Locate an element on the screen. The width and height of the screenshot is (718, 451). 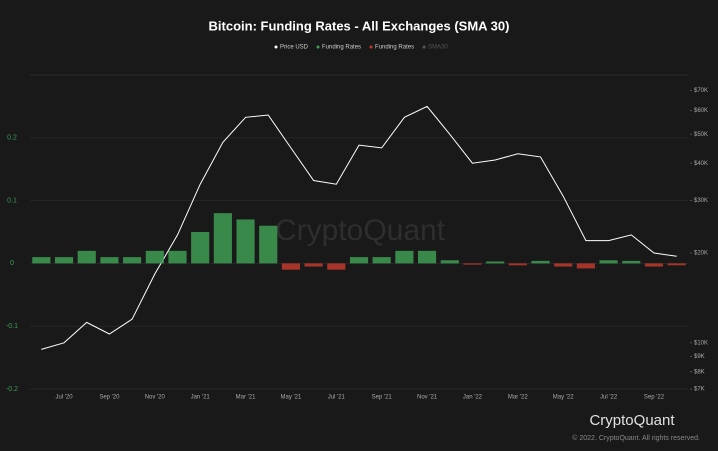
y2-tick-label: $9K is located at coordinates (699, 357).